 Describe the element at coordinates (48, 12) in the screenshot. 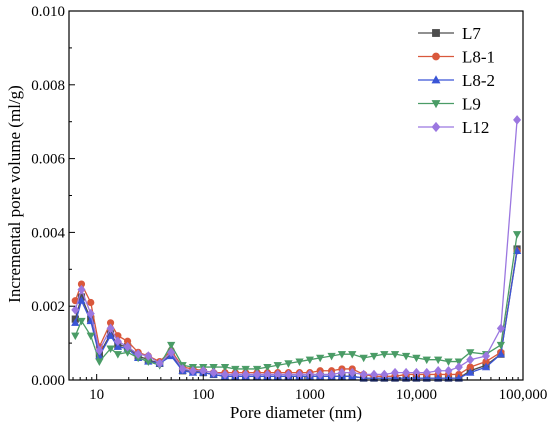

I see `y-tick-label: 0.010` at that location.